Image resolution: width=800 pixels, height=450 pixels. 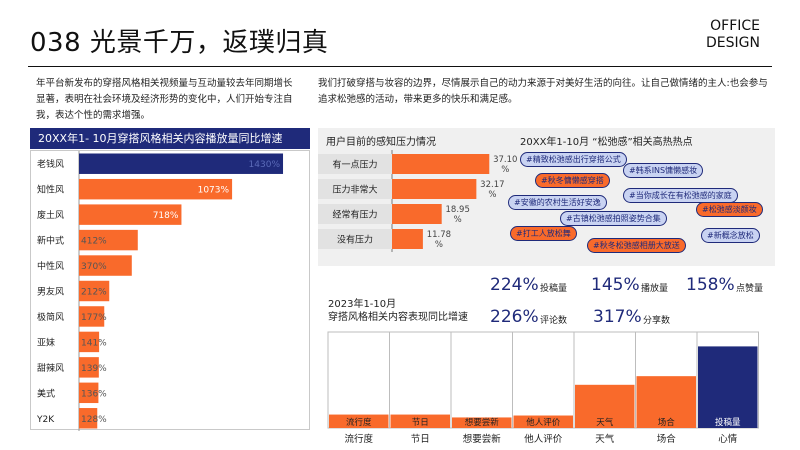 What do you see at coordinates (94, 420) in the screenshot?
I see `style-growth-value-label: 128%` at bounding box center [94, 420].